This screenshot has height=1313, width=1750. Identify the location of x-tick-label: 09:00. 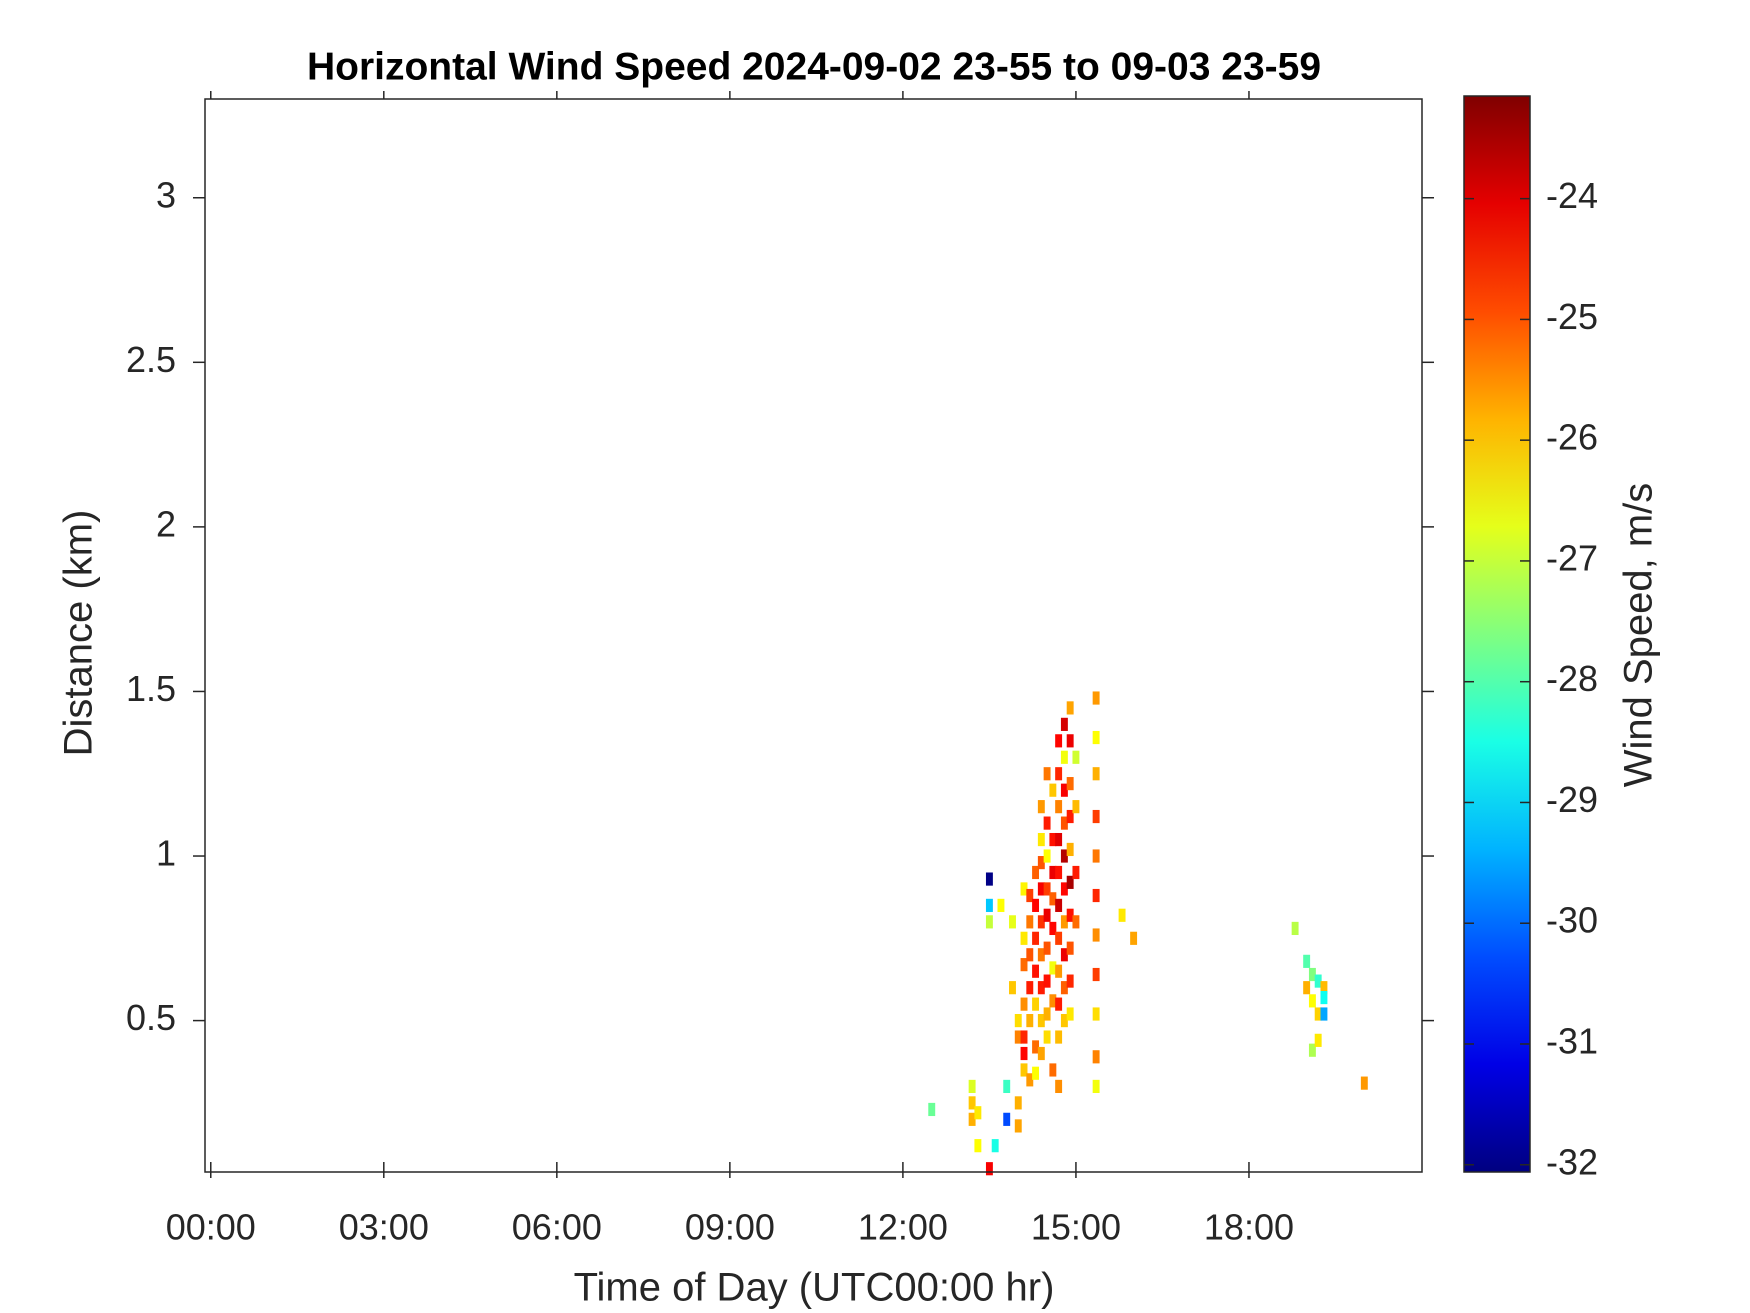
(730, 1227).